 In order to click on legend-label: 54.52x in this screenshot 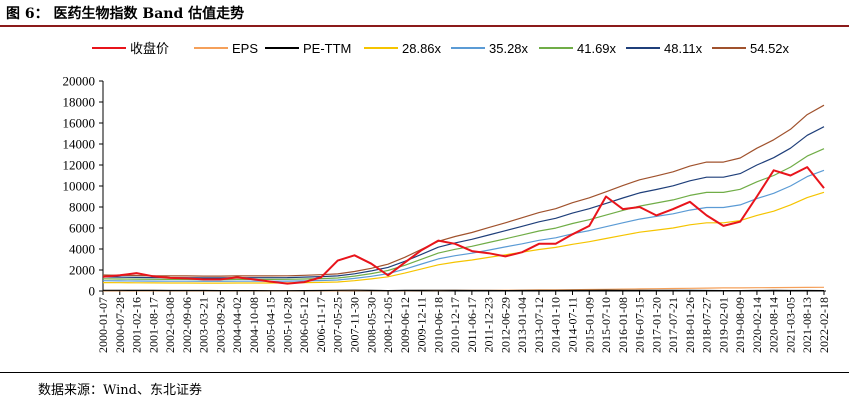, I will do `click(770, 48)`.